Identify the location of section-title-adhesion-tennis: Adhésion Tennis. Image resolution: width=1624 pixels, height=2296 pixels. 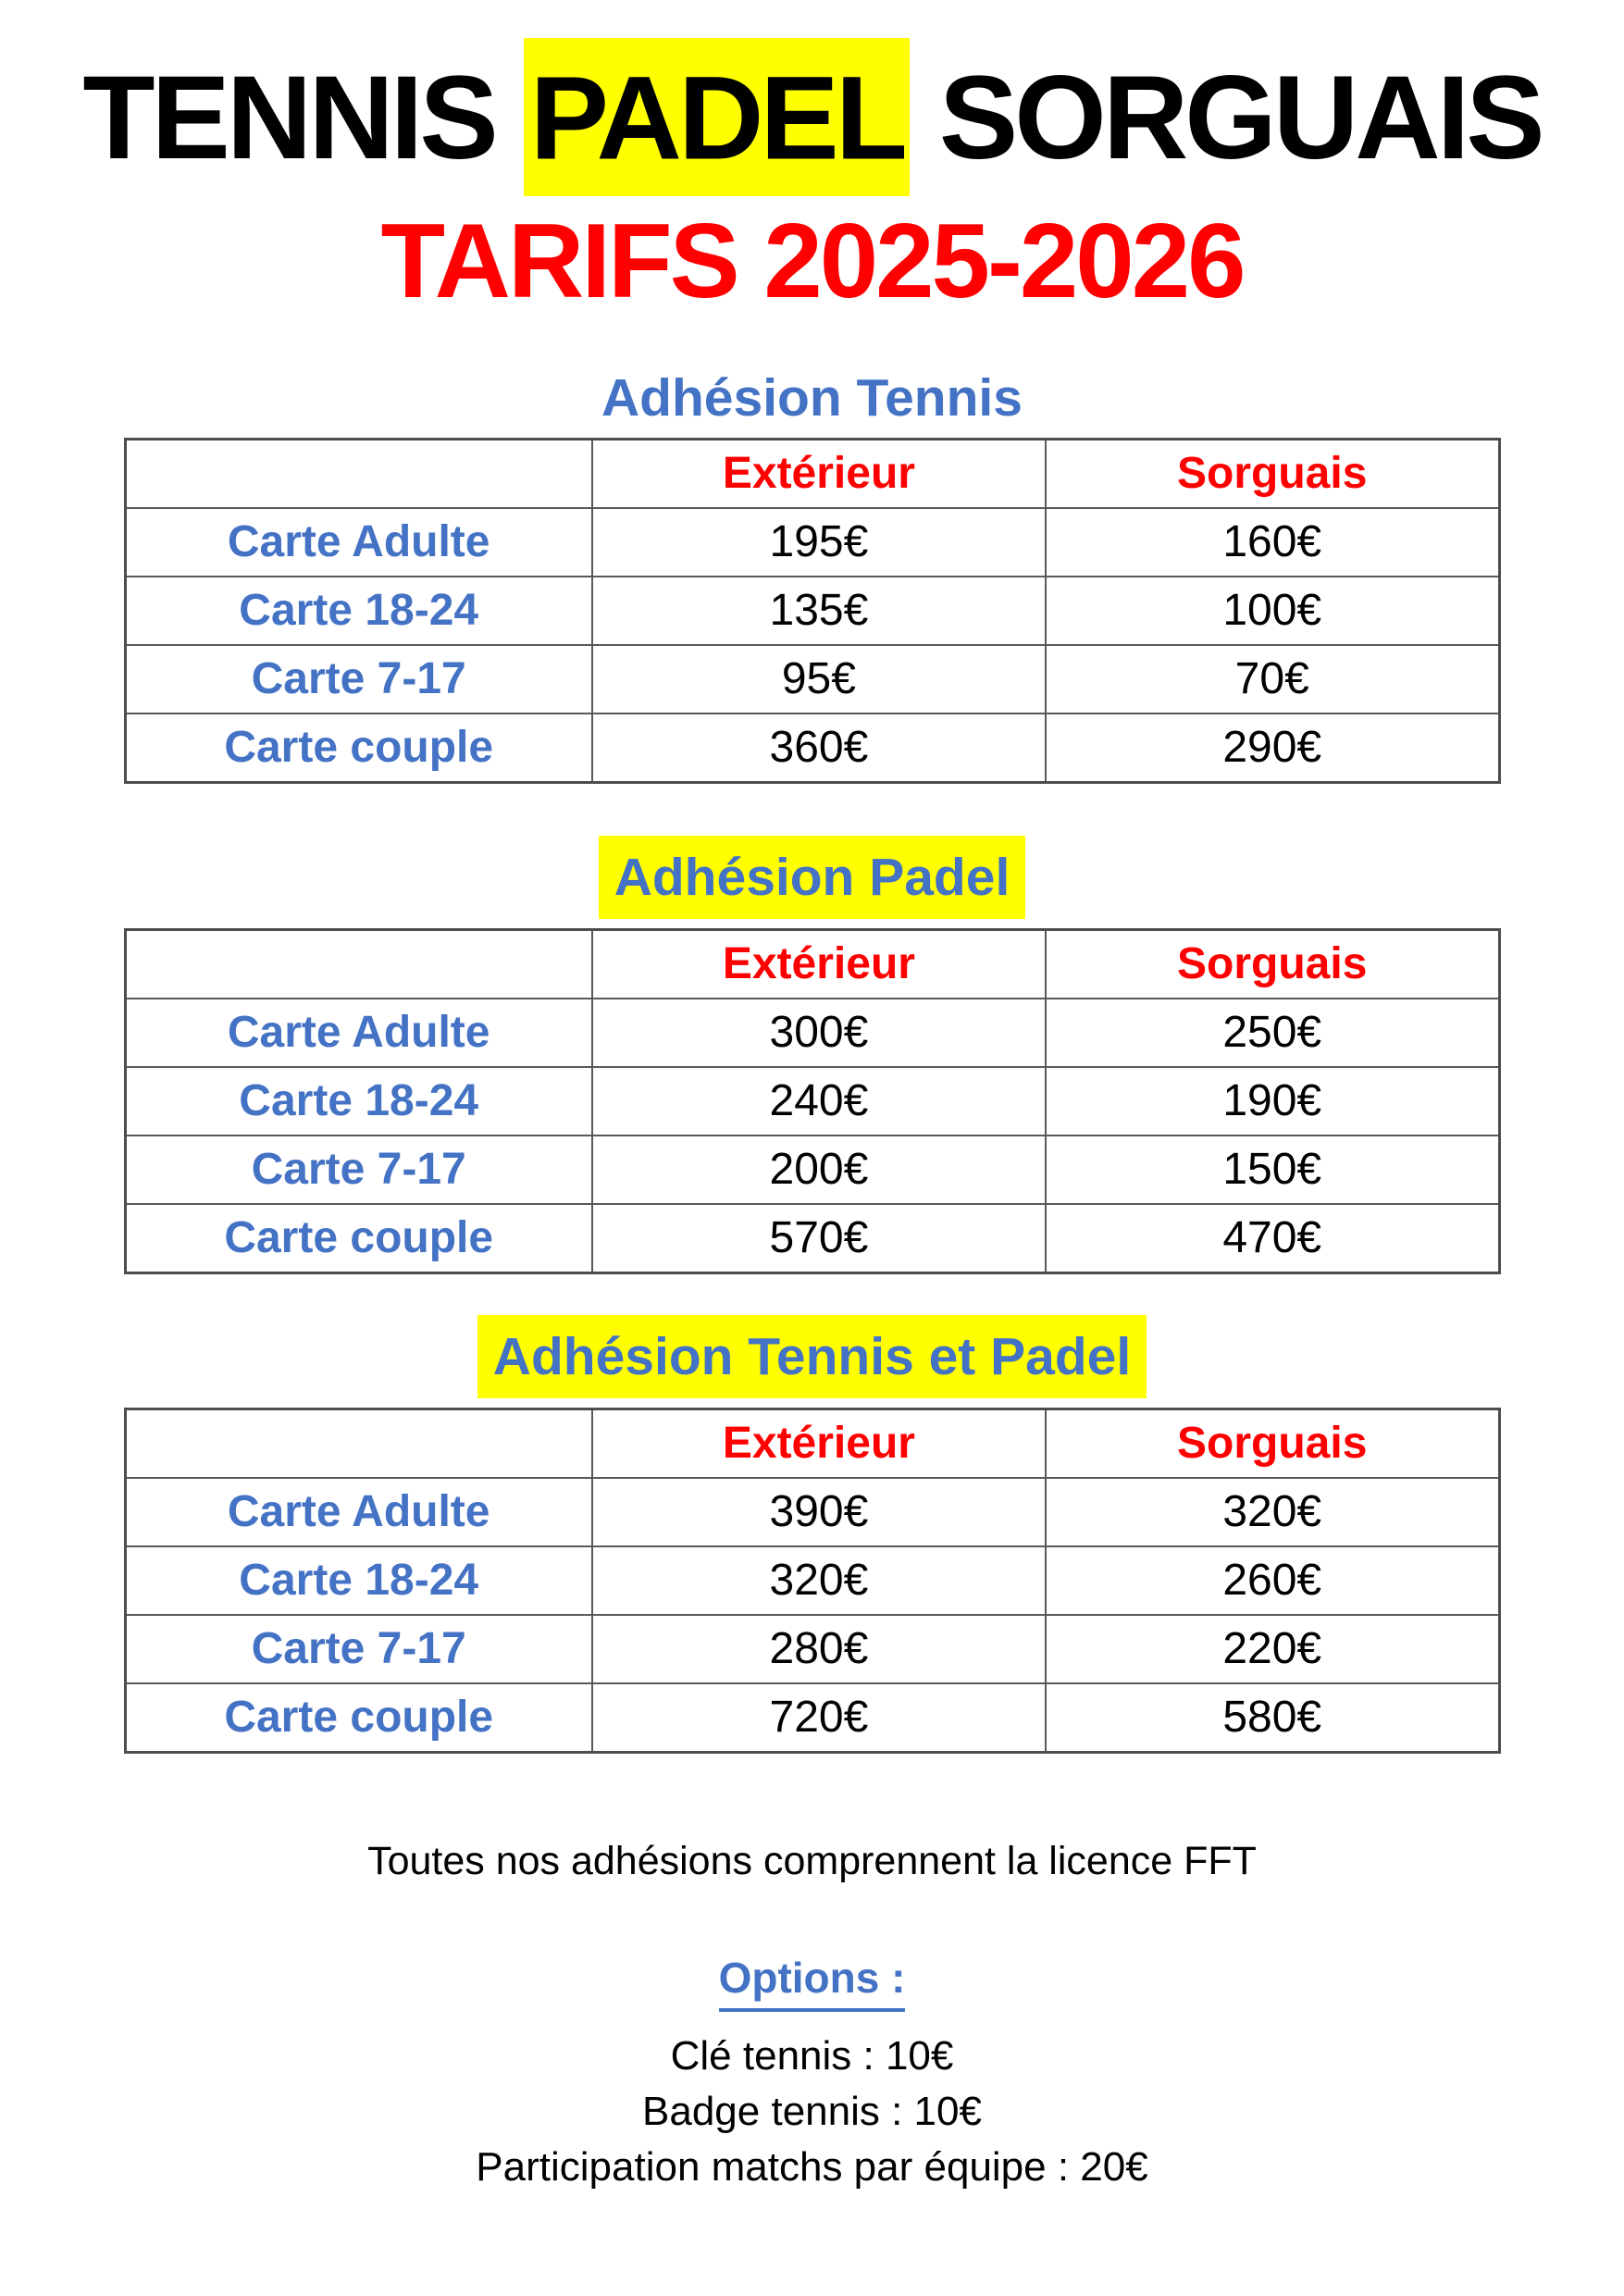
(812, 398).